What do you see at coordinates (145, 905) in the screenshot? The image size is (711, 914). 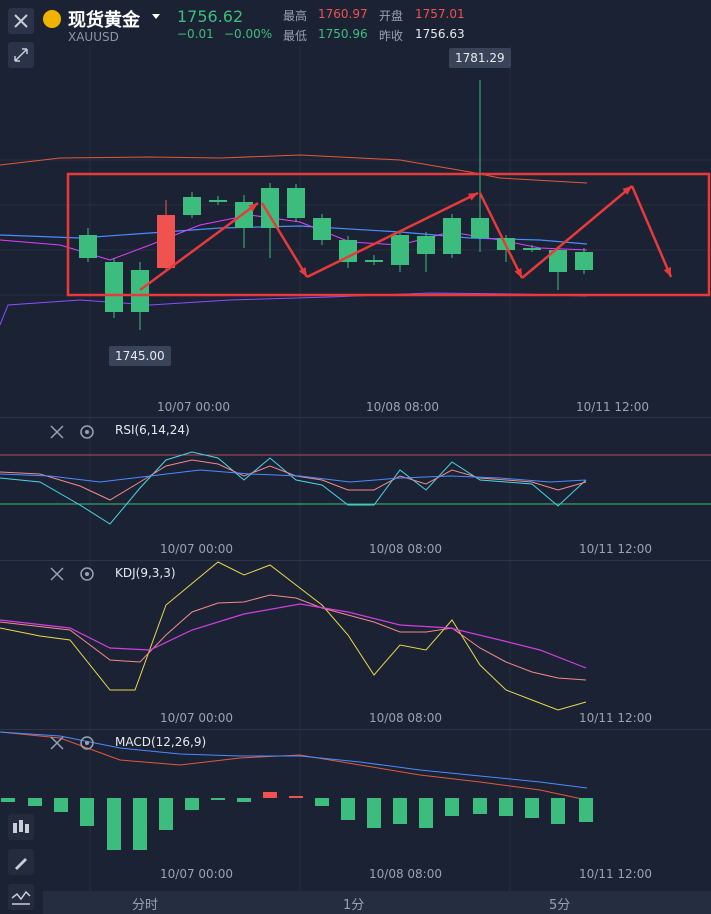 I see `tab-timeshare: 分时` at bounding box center [145, 905].